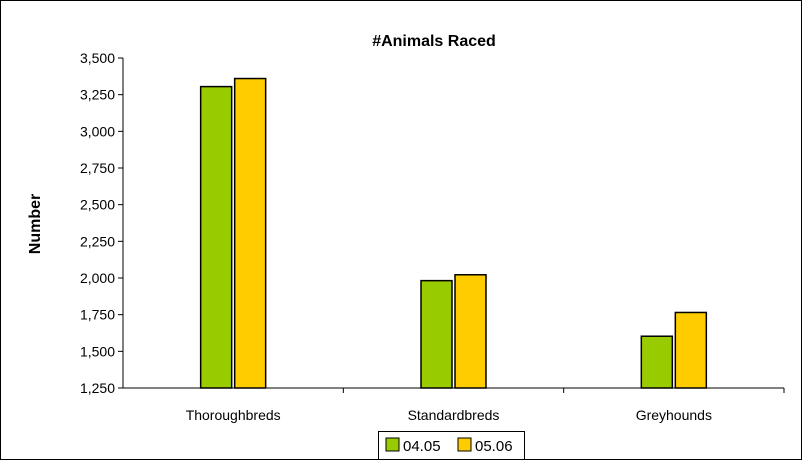 Image resolution: width=802 pixels, height=465 pixels. I want to click on y-tick-label: 3,000, so click(97, 131).